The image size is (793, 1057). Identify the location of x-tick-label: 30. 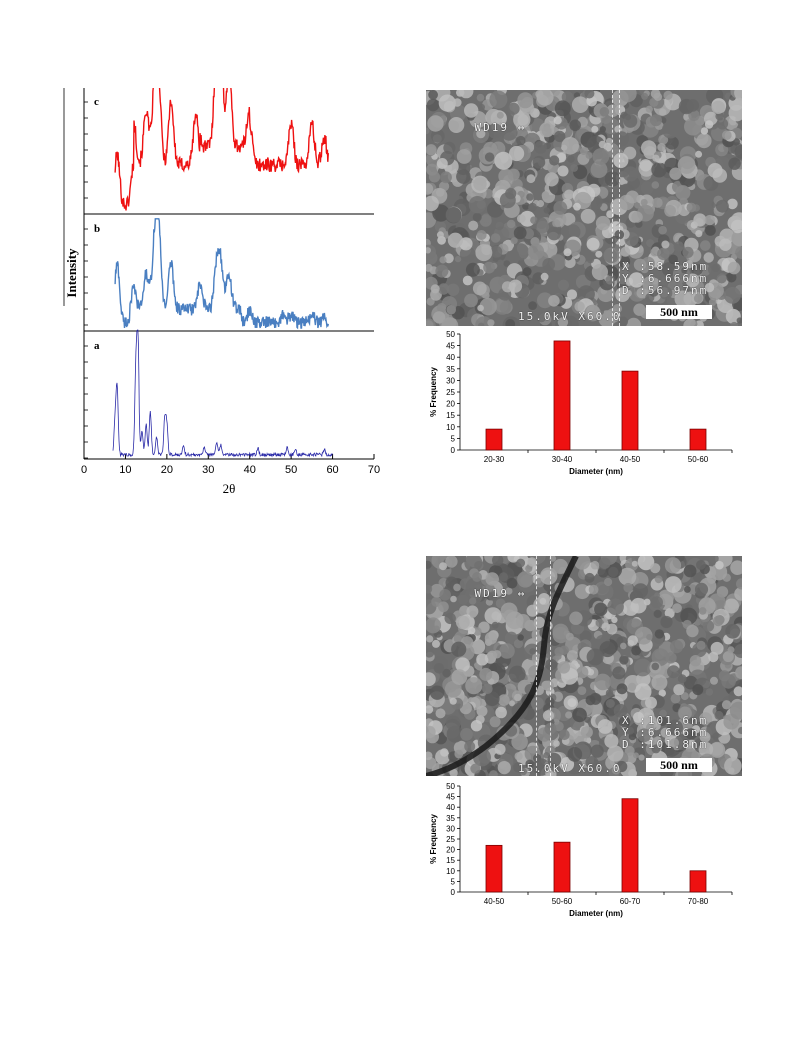
(208, 470).